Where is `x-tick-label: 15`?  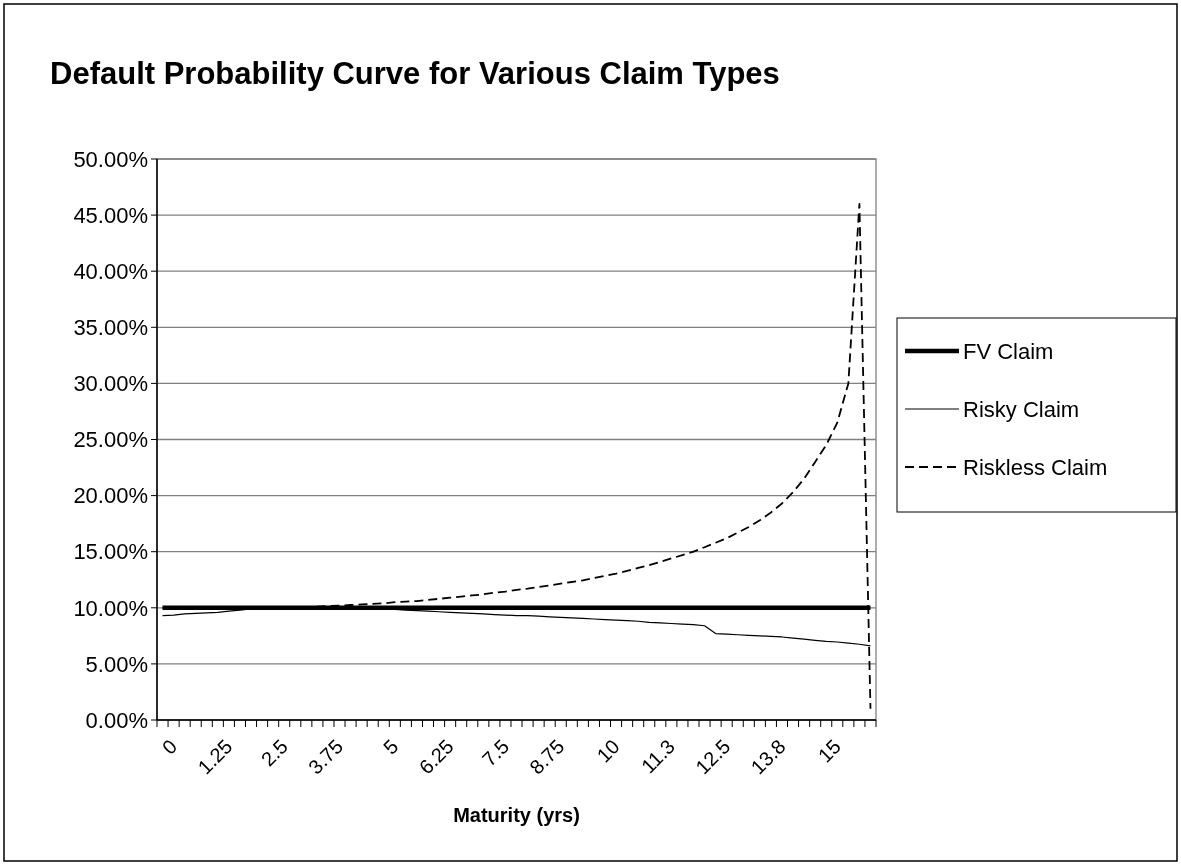
x-tick-label: 15 is located at coordinates (829, 751).